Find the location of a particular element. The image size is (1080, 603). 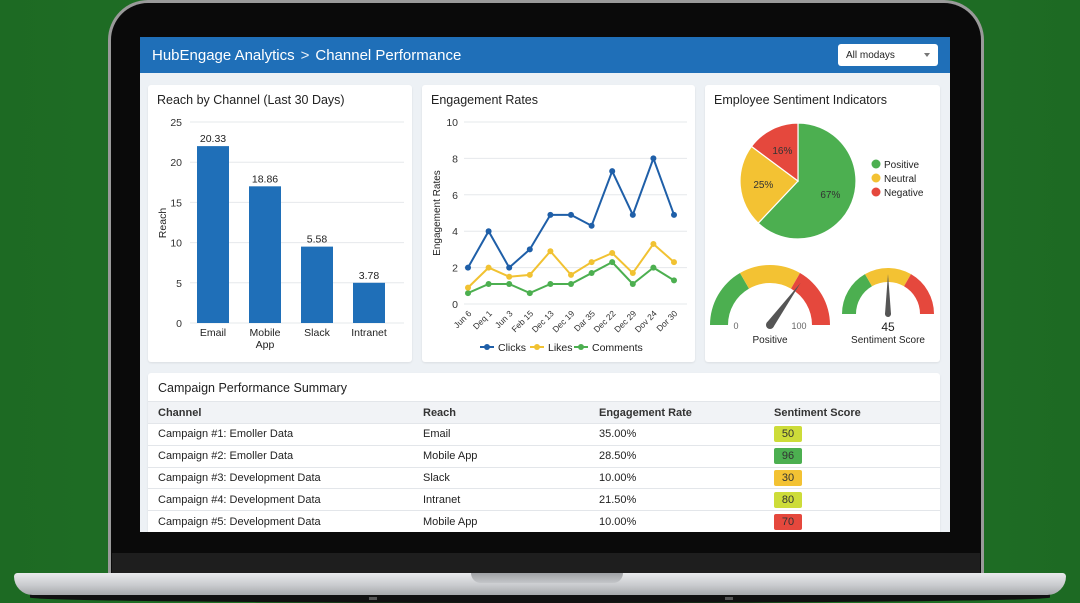

campaign-summary-title: Campaign Performance Summary is located at coordinates (252, 388).